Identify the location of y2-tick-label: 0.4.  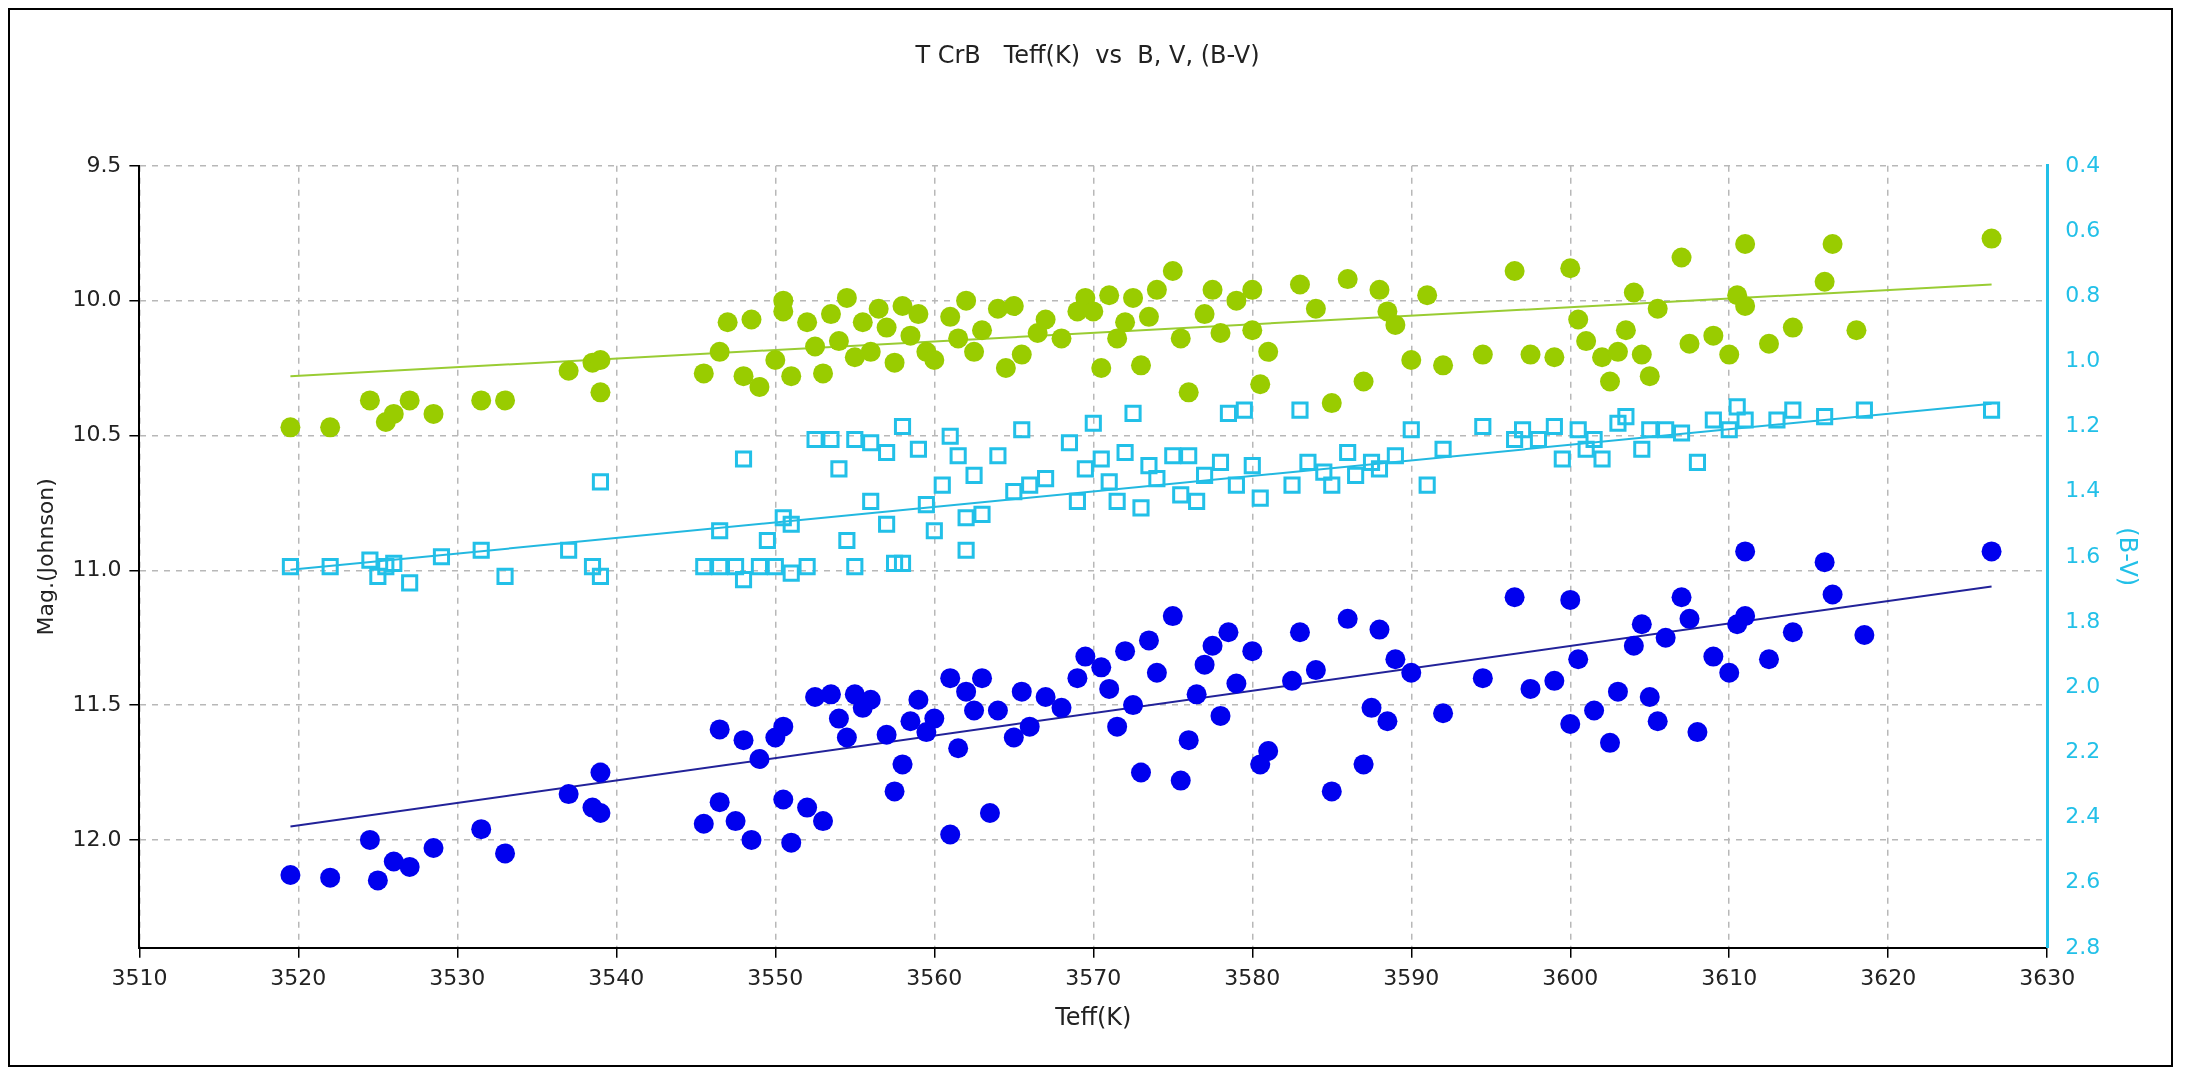
(2083, 164).